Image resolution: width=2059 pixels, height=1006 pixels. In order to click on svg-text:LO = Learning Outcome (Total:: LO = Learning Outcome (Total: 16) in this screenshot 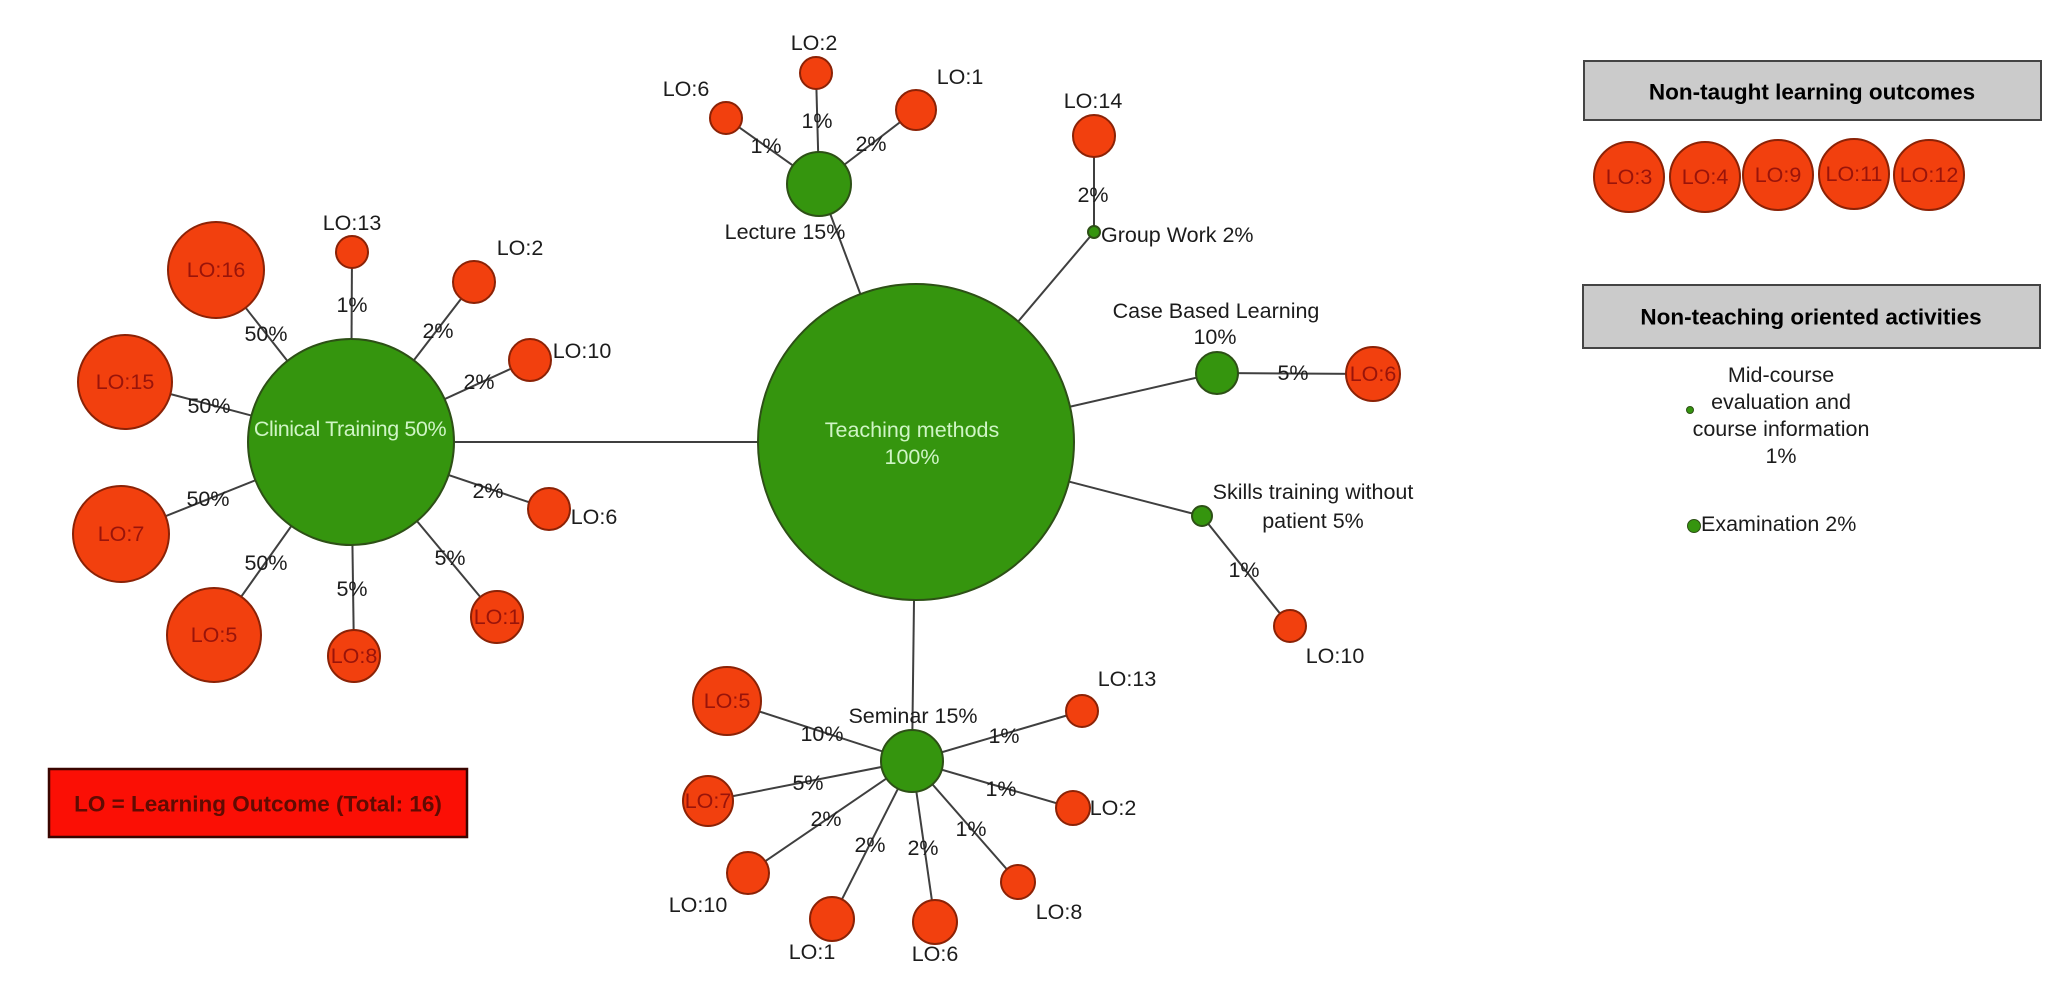, I will do `click(258, 804)`.